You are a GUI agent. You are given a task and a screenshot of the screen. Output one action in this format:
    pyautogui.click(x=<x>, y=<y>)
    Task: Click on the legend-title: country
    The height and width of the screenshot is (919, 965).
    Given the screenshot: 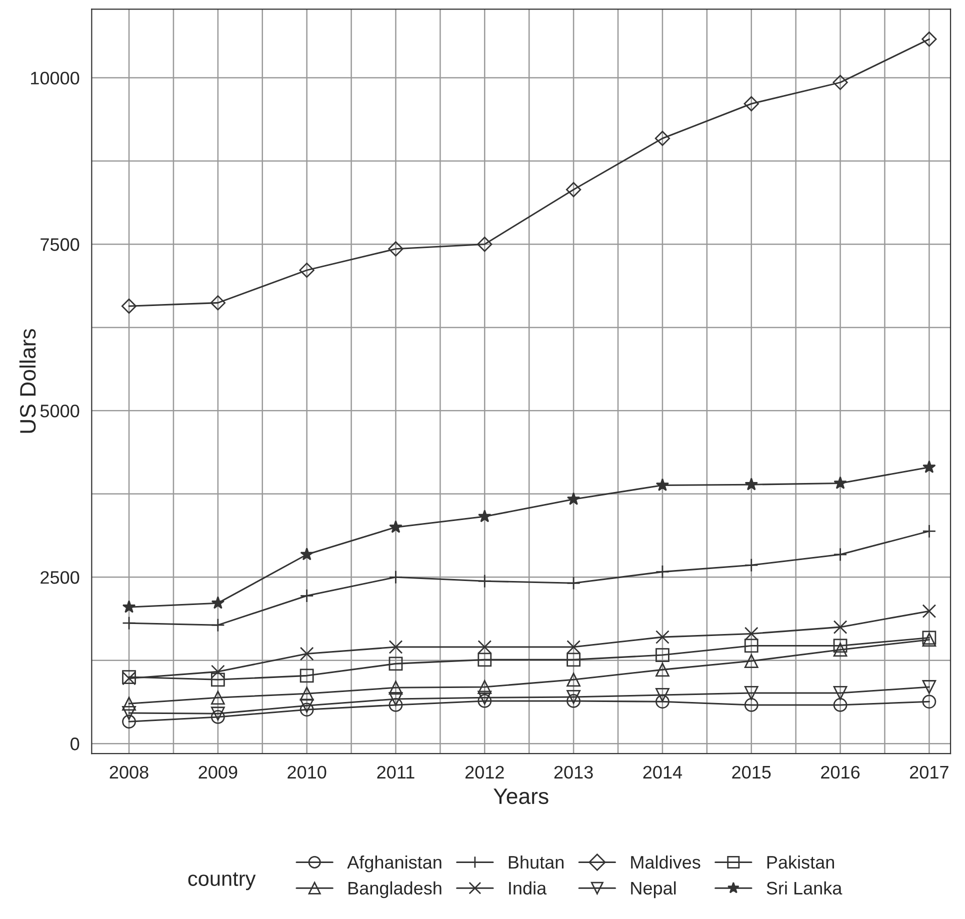 What is the action you would take?
    pyautogui.click(x=222, y=881)
    